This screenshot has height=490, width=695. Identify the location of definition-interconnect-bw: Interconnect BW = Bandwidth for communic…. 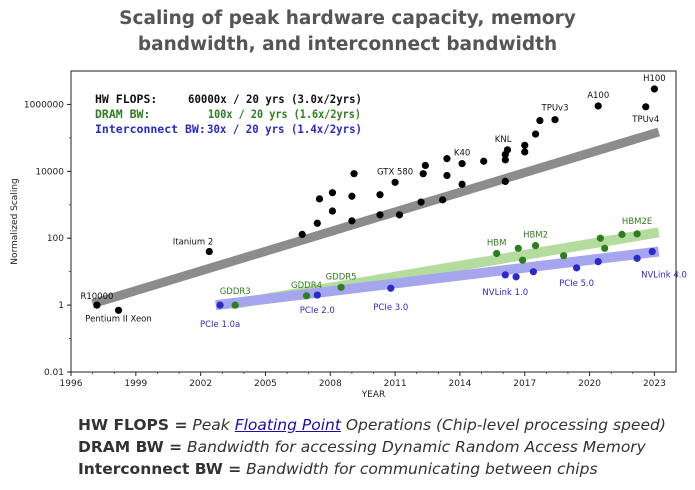
(372, 469).